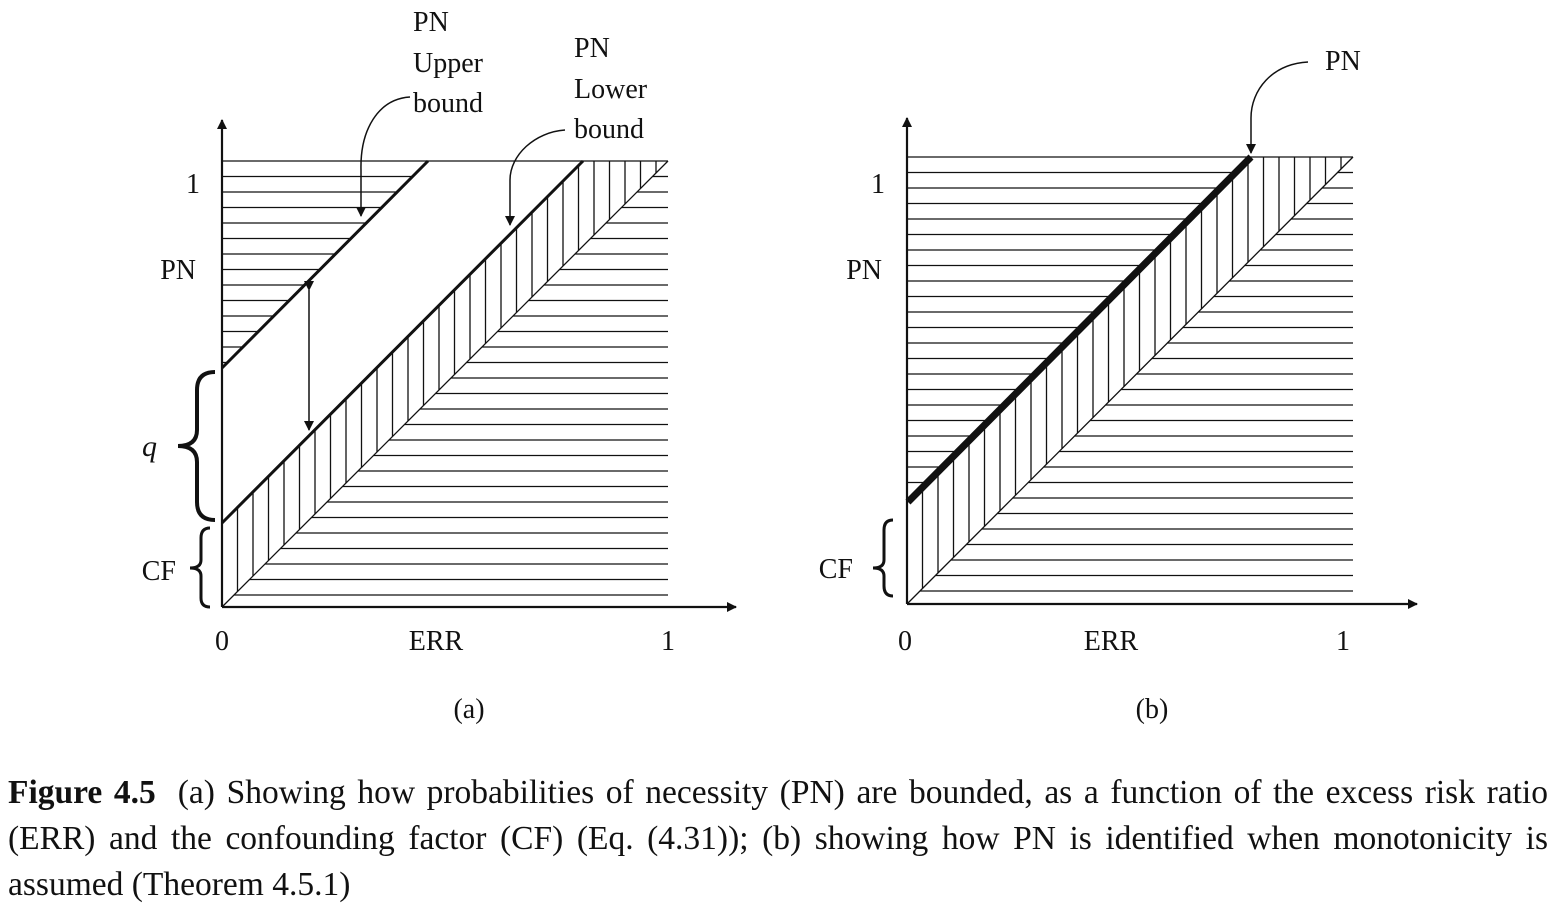  What do you see at coordinates (193, 184) in the screenshot?
I see `panel-a-y-tick-1: 1` at bounding box center [193, 184].